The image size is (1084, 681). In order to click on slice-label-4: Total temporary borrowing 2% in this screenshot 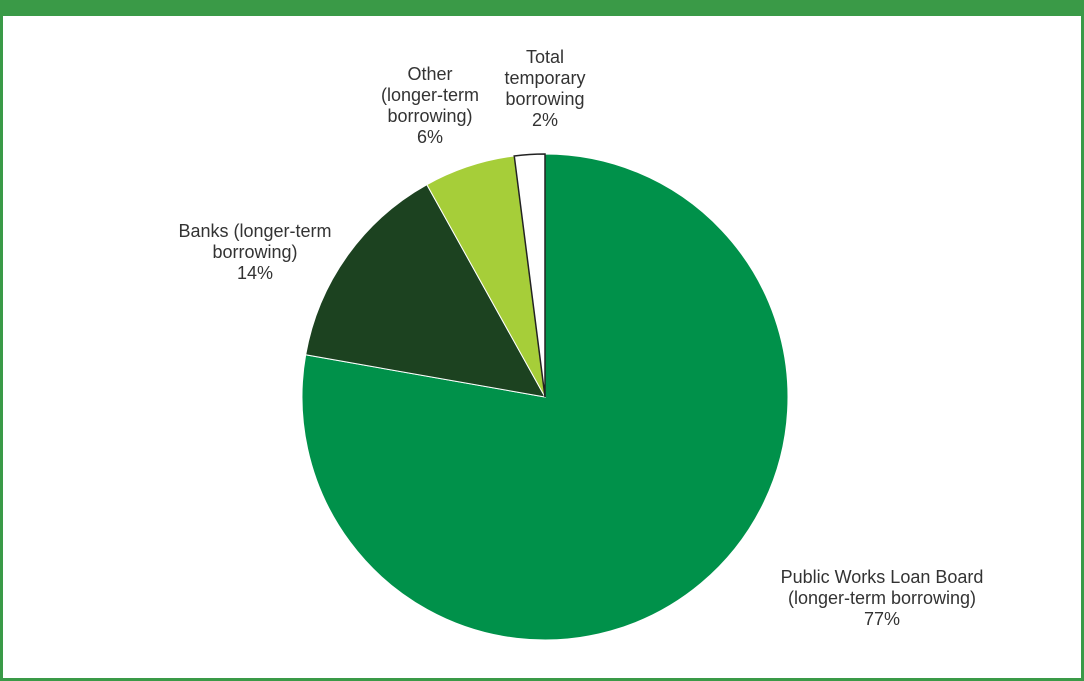, I will do `click(544, 88)`.